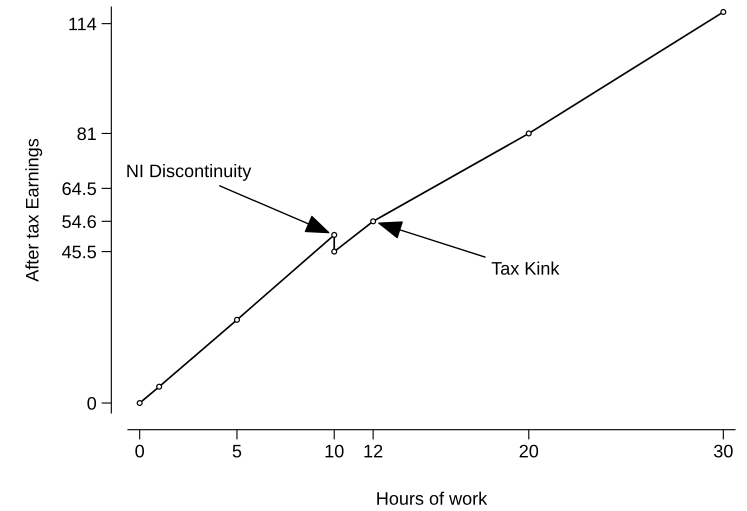  Describe the element at coordinates (139, 451) in the screenshot. I see `x-tick-label: 0` at that location.